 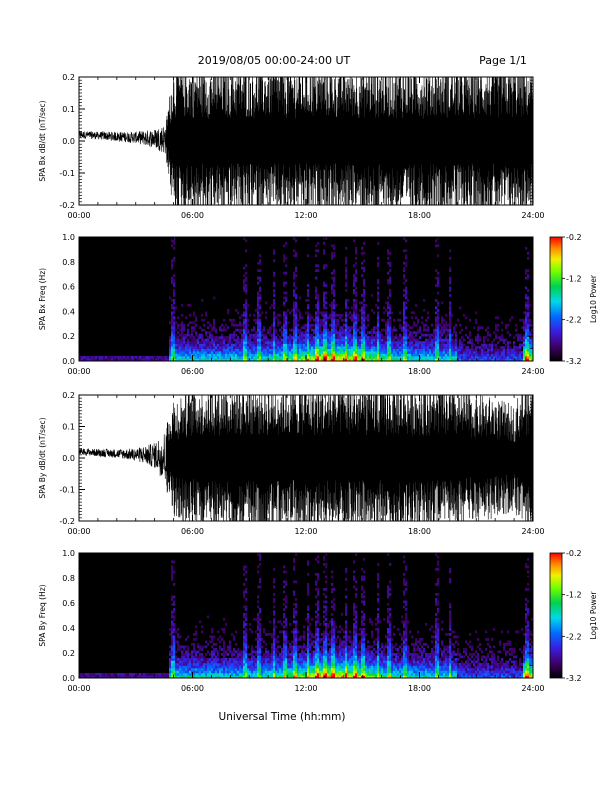 I want to click on x-tick-label: 06:00, so click(x=192, y=215).